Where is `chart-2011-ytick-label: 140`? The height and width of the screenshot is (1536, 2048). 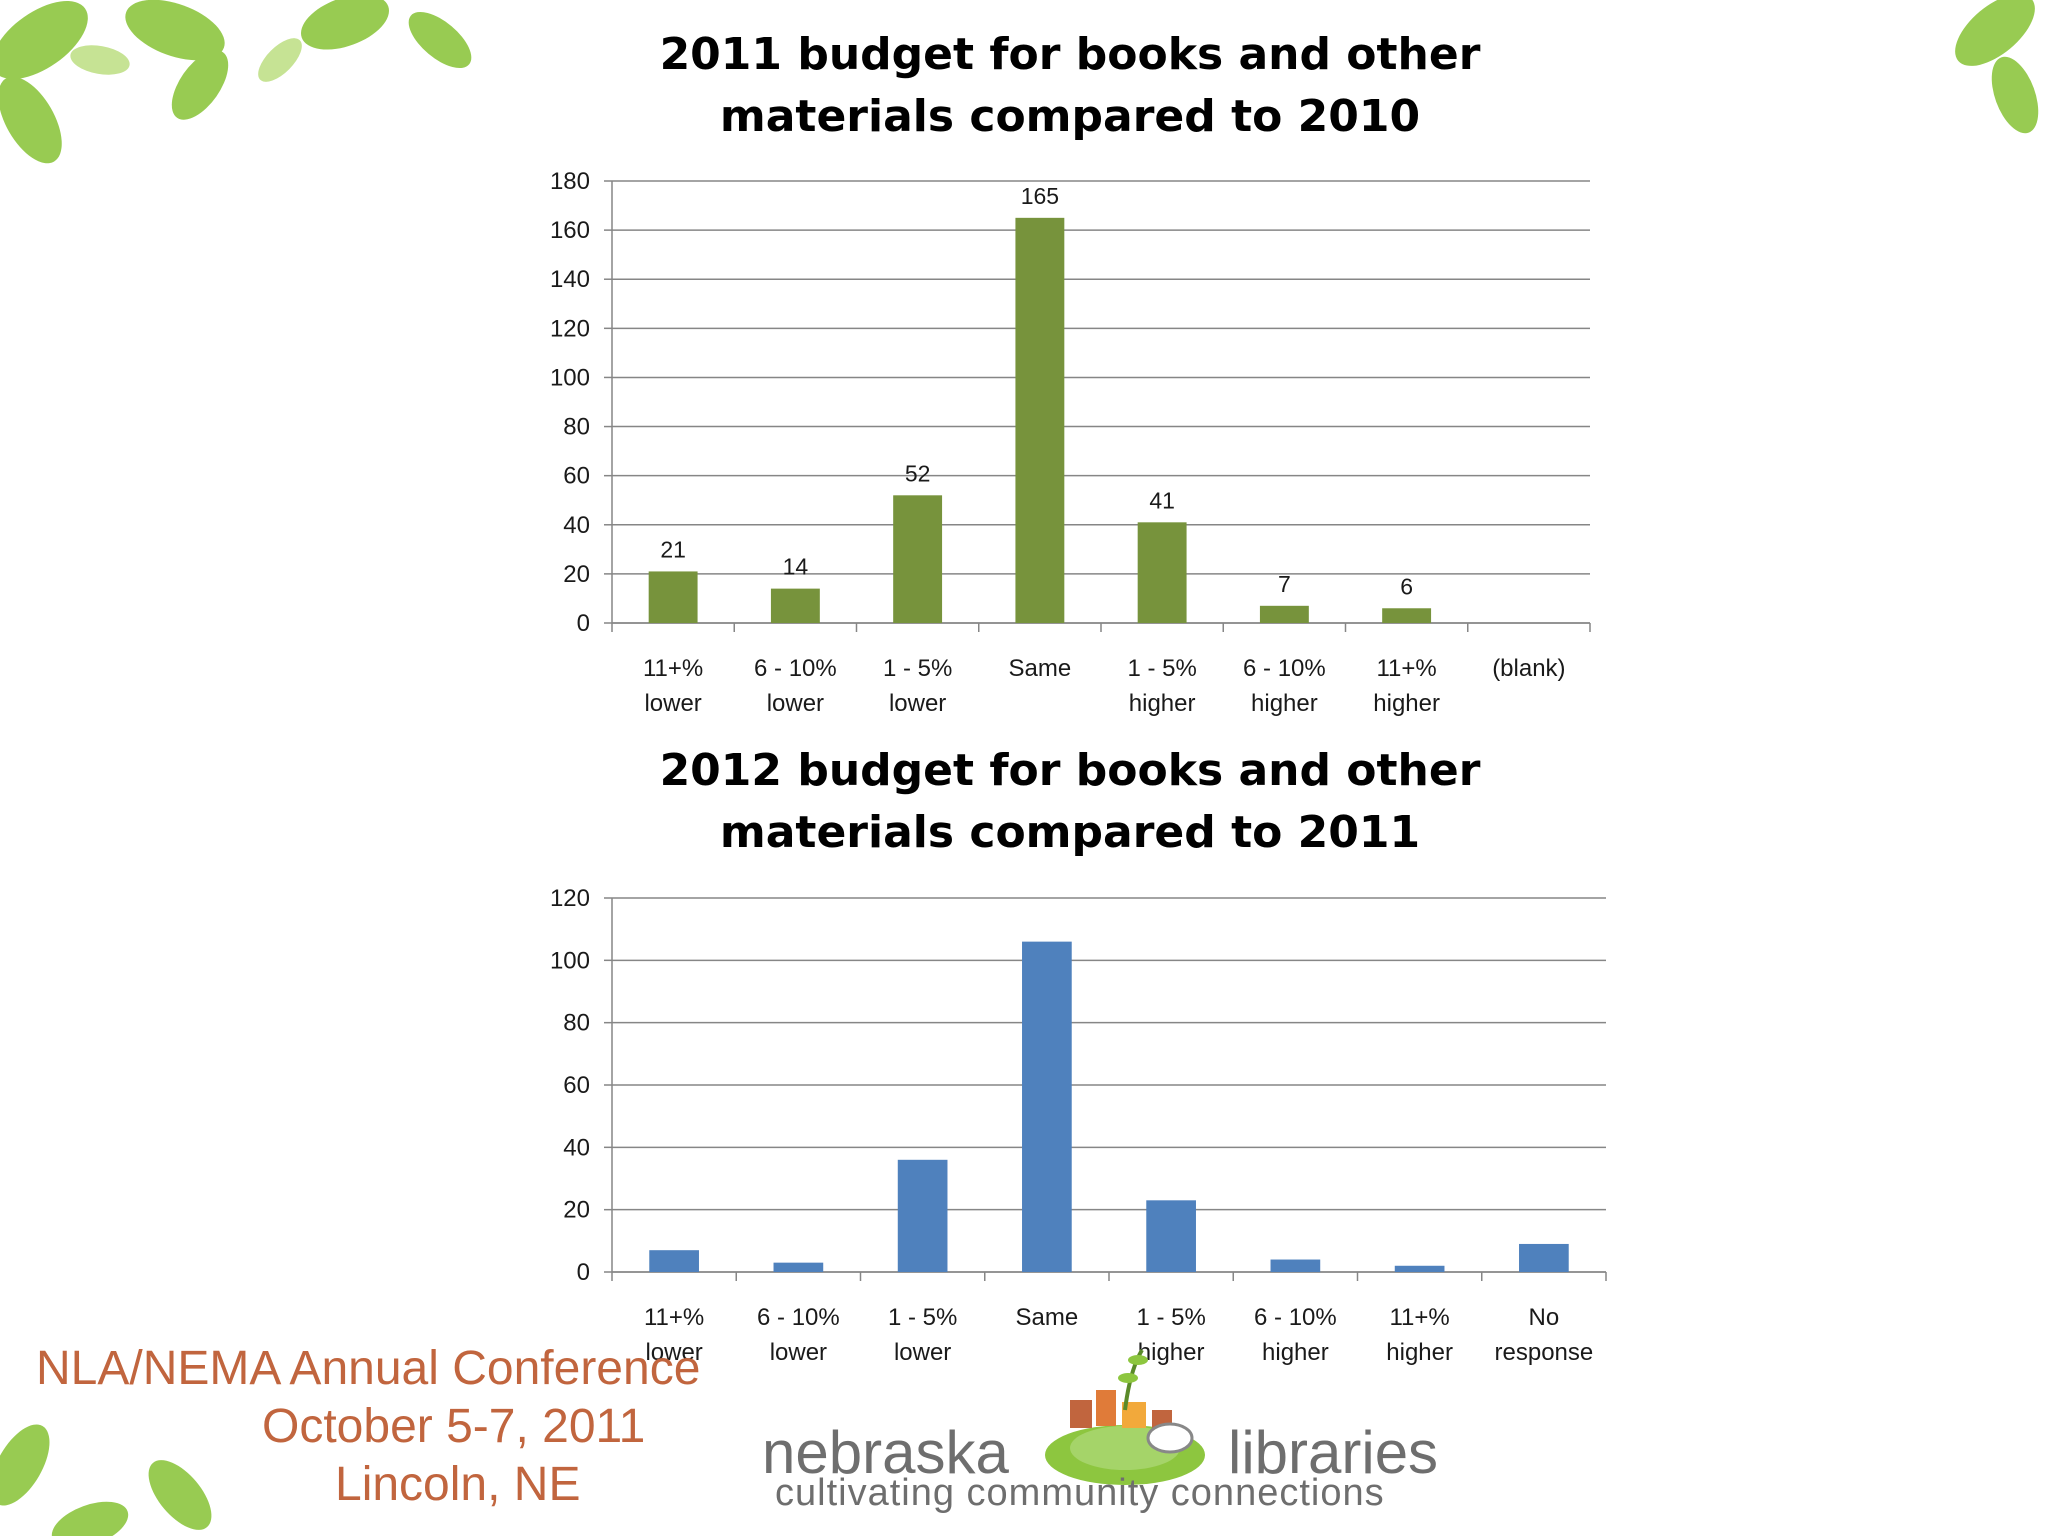
chart-2011-ytick-label: 140 is located at coordinates (570, 279).